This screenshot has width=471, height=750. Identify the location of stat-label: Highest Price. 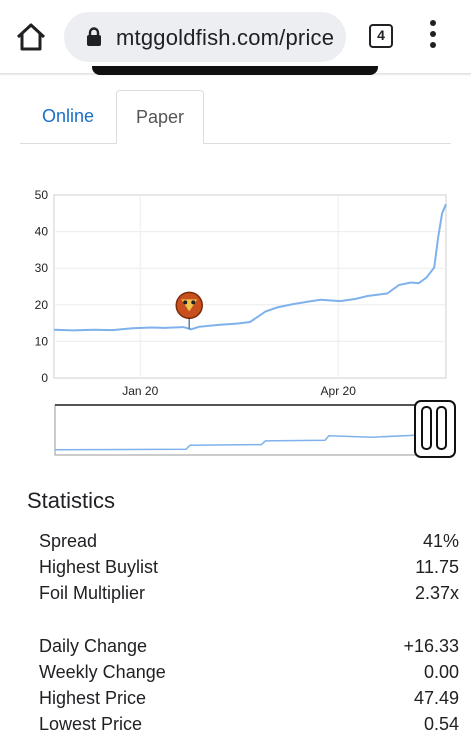
(93, 698).